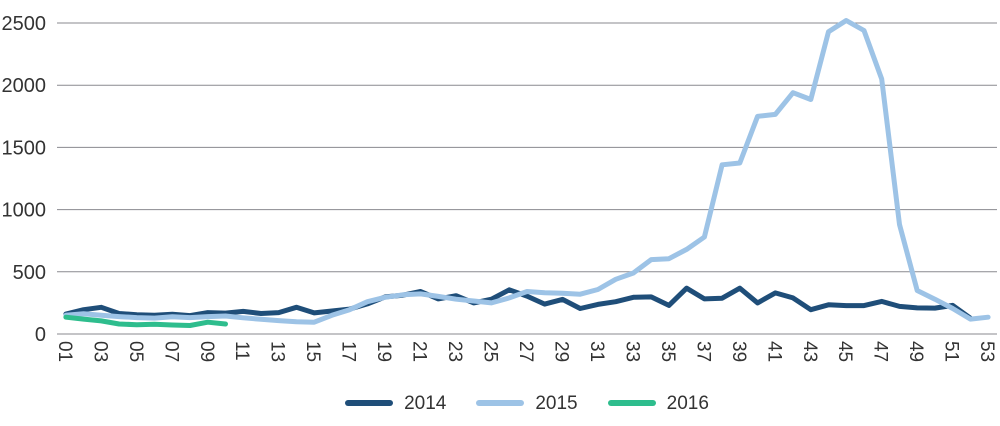  I want to click on legend-swatch-2014, so click(369, 403).